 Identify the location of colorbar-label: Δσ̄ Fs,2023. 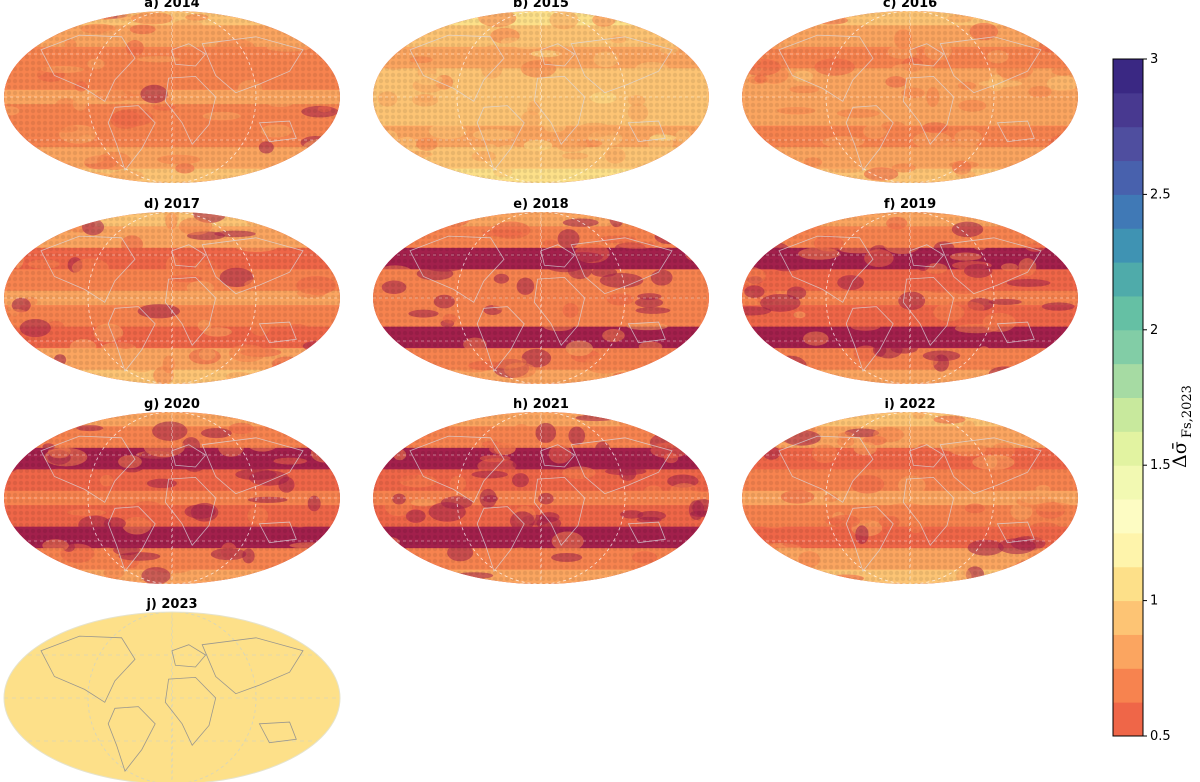
(1182, 426).